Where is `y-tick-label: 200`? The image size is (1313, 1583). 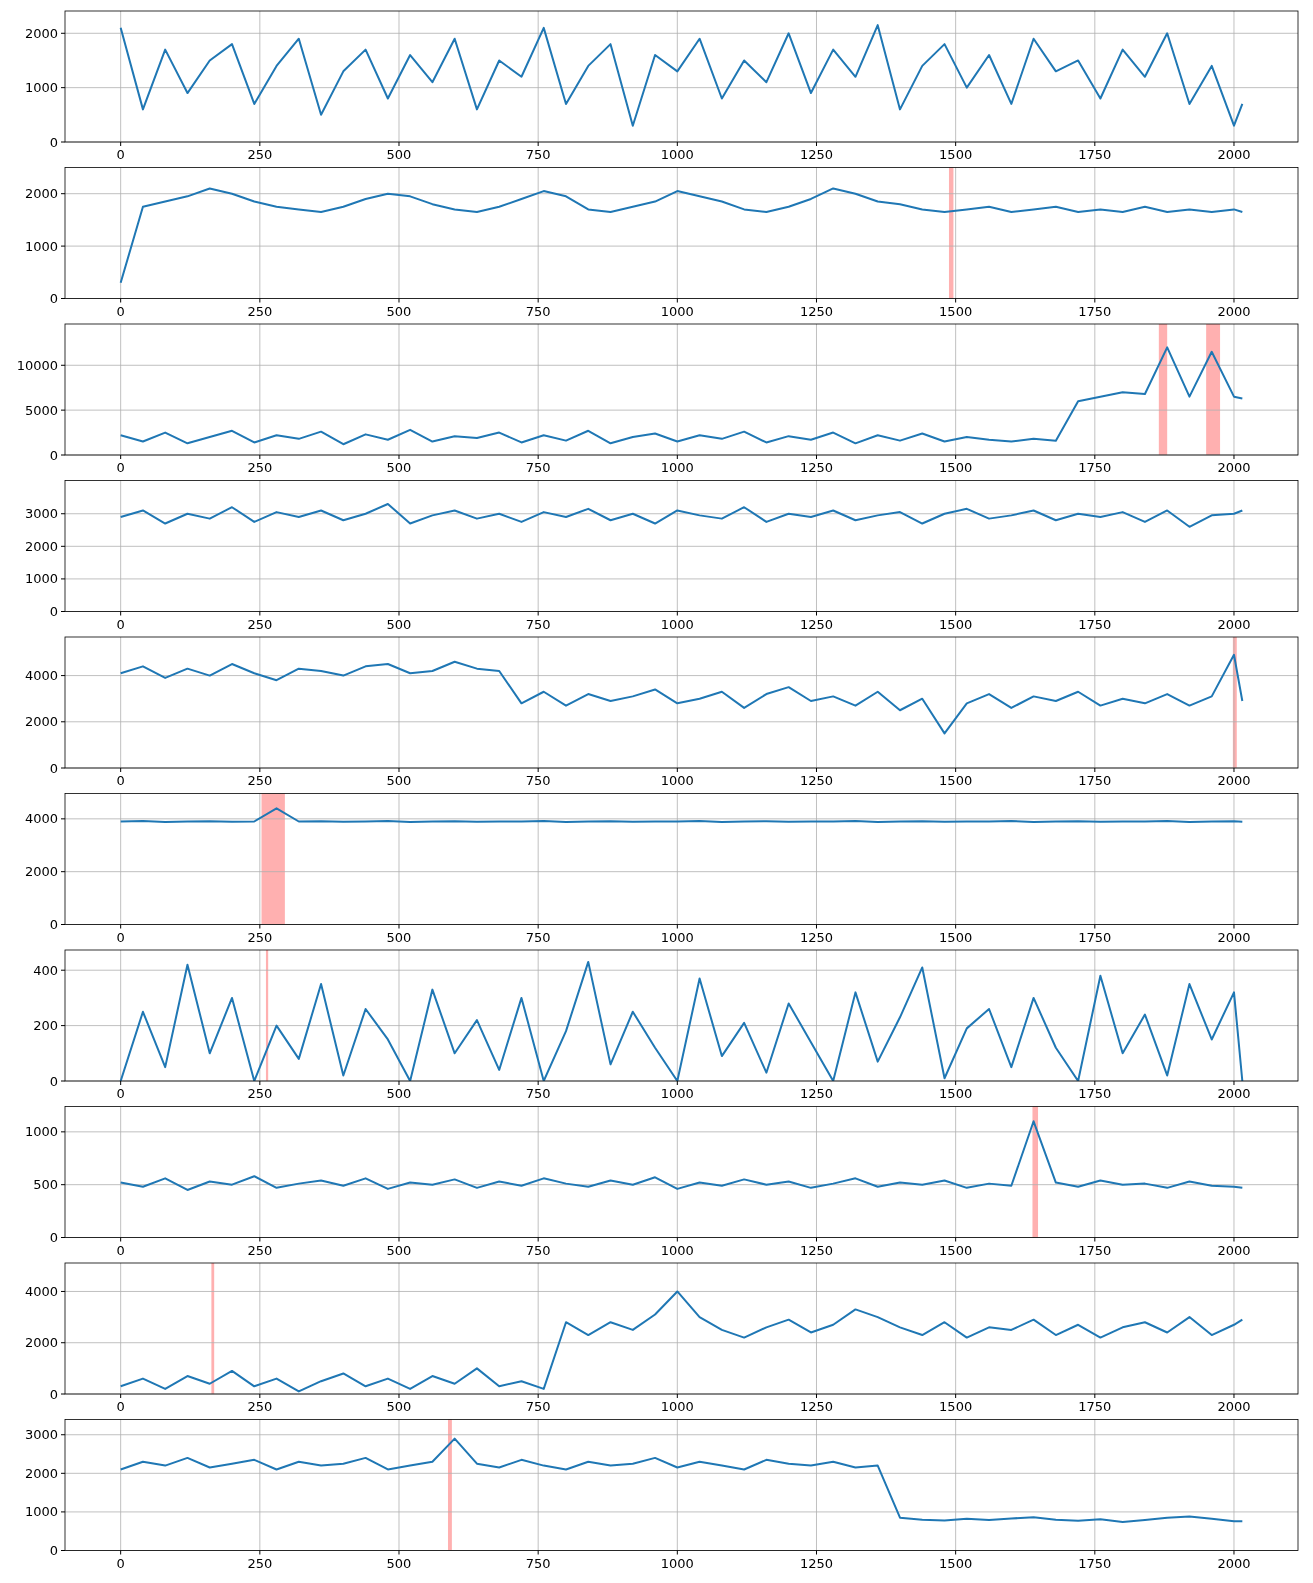
y-tick-label: 200 is located at coordinates (45, 1026).